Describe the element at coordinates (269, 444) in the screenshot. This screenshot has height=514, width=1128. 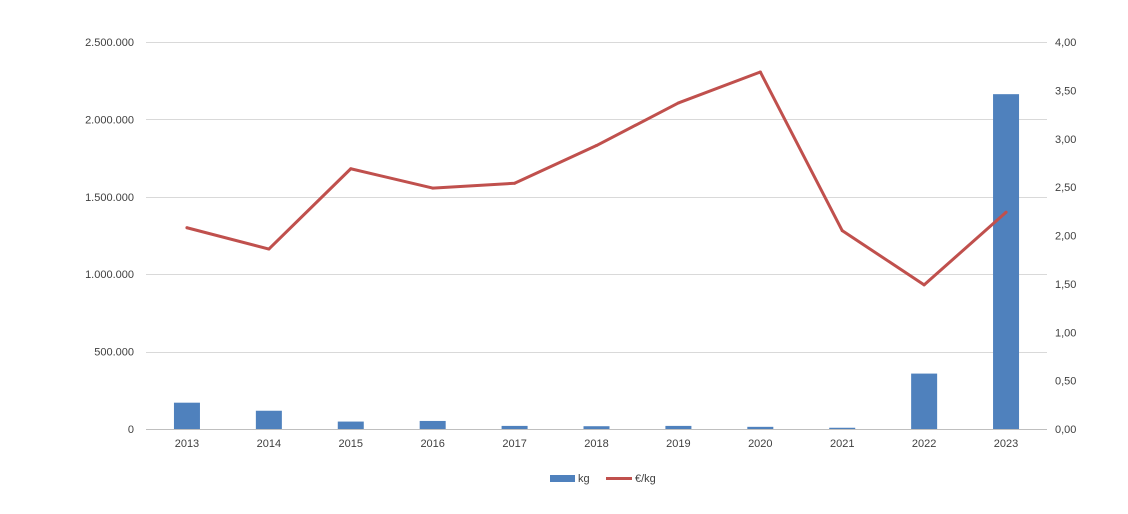
I see `x-axis-tick-label: 2014` at that location.